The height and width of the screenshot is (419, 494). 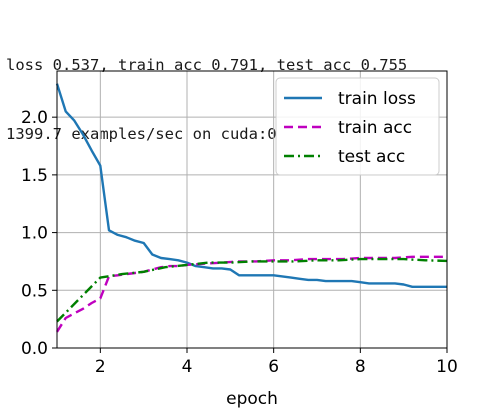 What do you see at coordinates (34, 176) in the screenshot?
I see `y-tick-label: 1.5` at bounding box center [34, 176].